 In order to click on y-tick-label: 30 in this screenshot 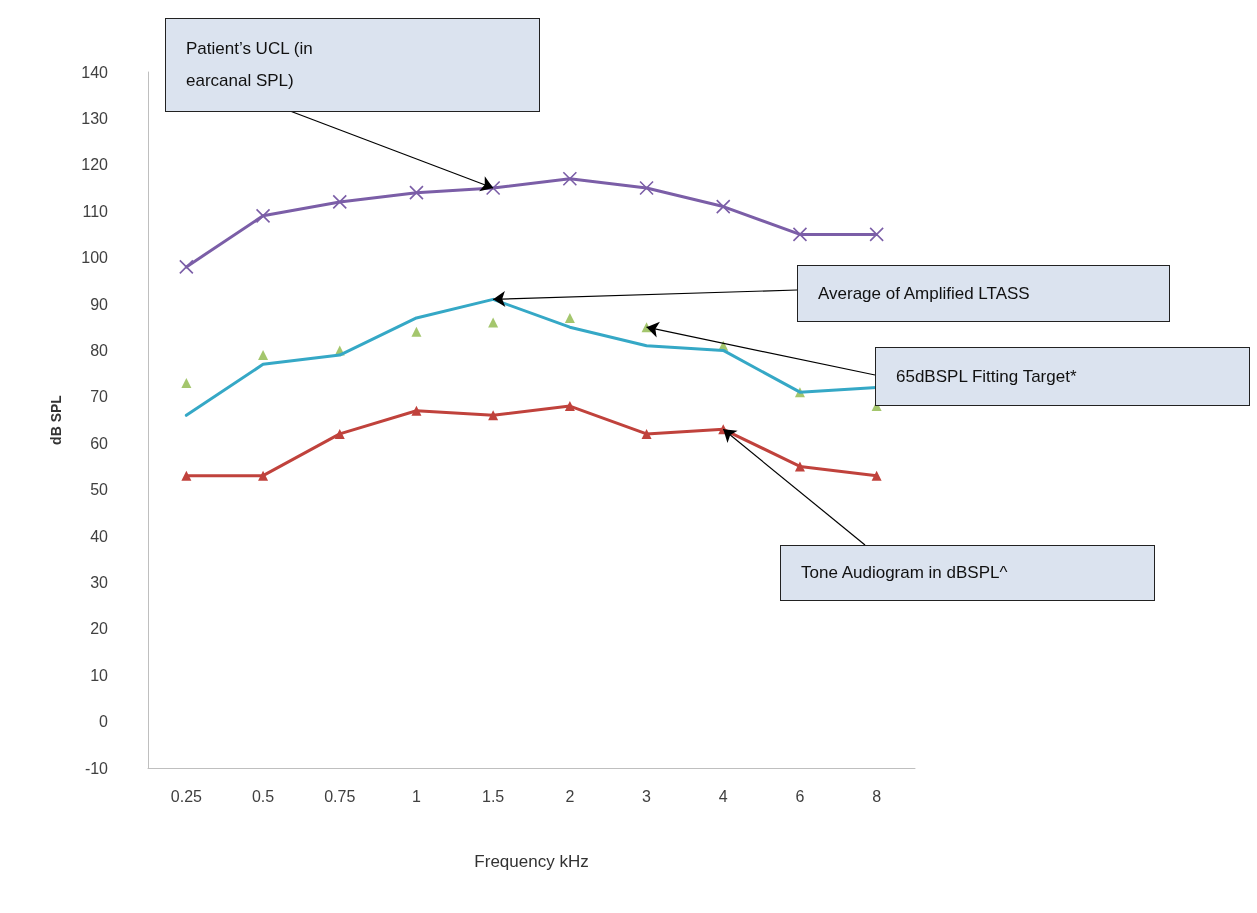, I will do `click(99, 582)`.